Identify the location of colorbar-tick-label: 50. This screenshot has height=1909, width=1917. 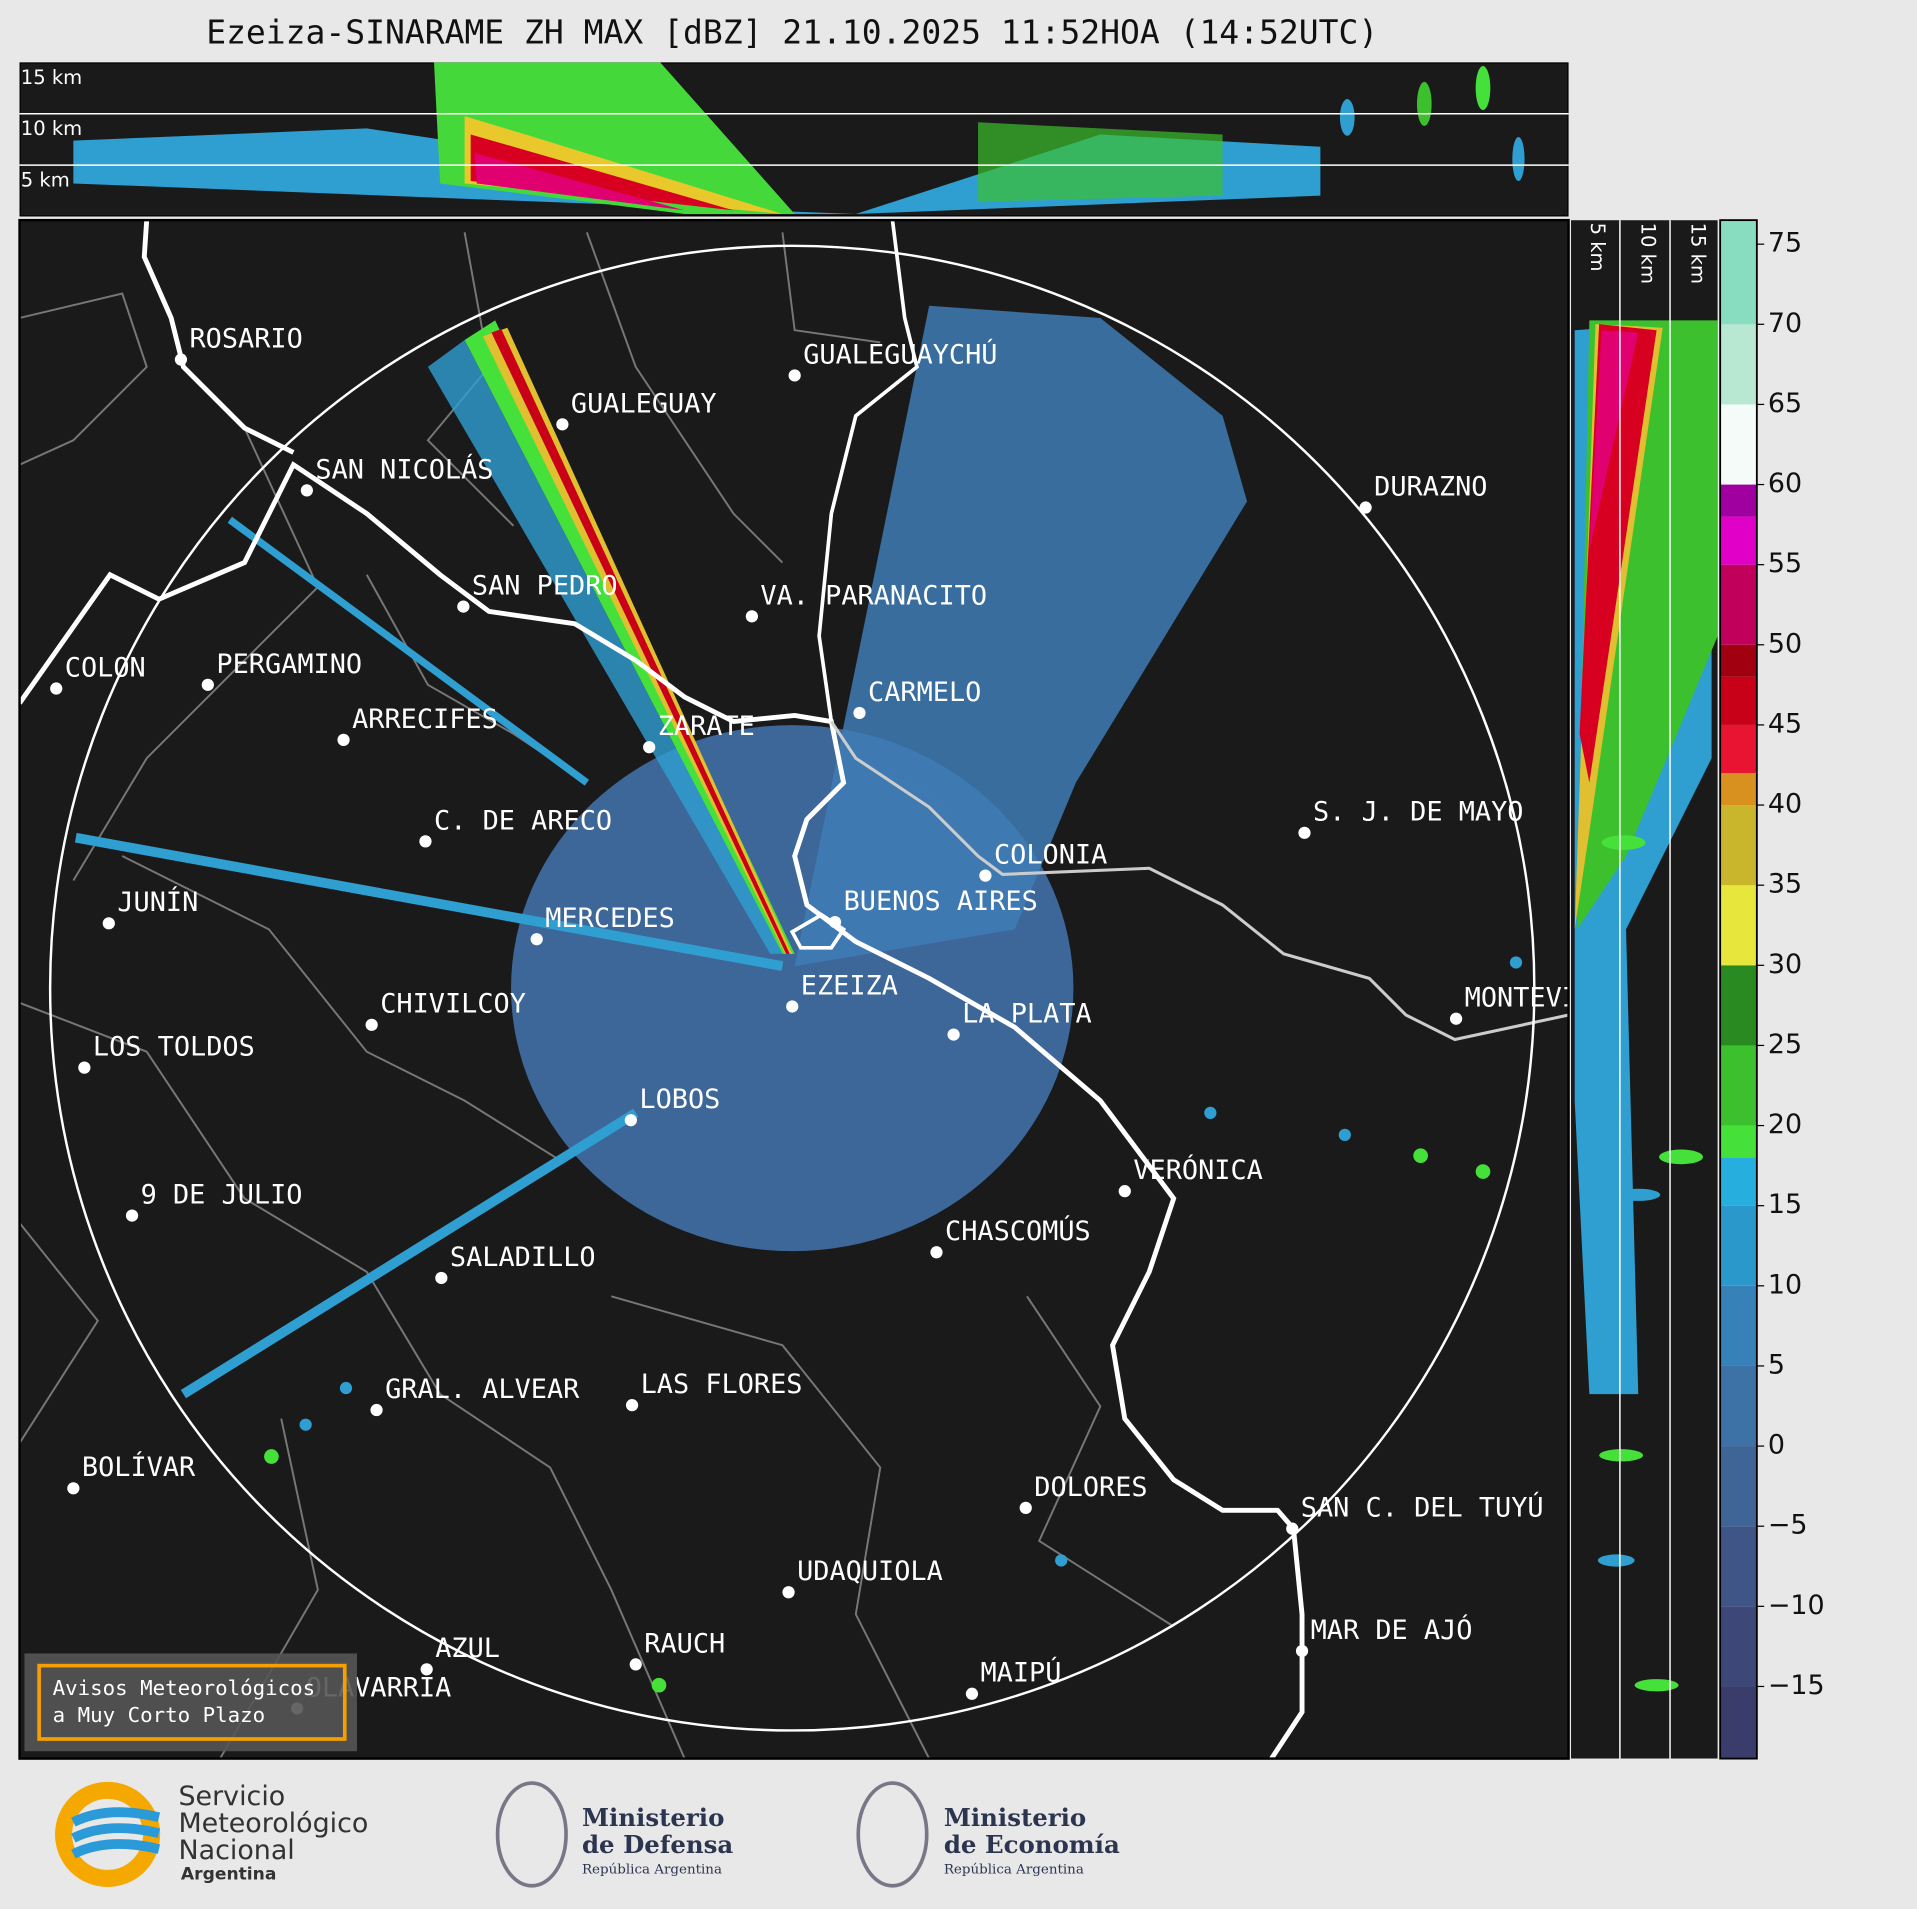
(1785, 643).